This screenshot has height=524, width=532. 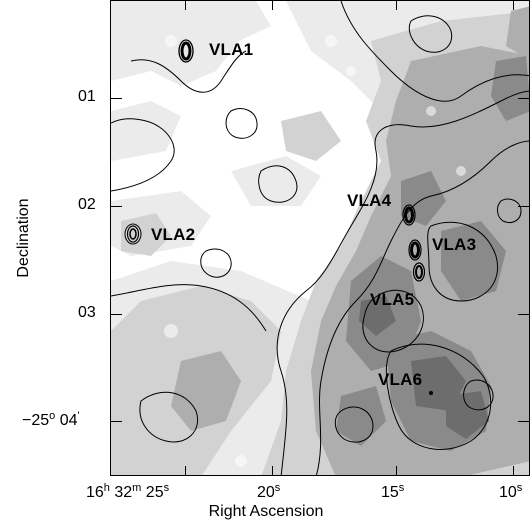 What do you see at coordinates (231, 49) in the screenshot?
I see `source-label-vla1: VLA1` at bounding box center [231, 49].